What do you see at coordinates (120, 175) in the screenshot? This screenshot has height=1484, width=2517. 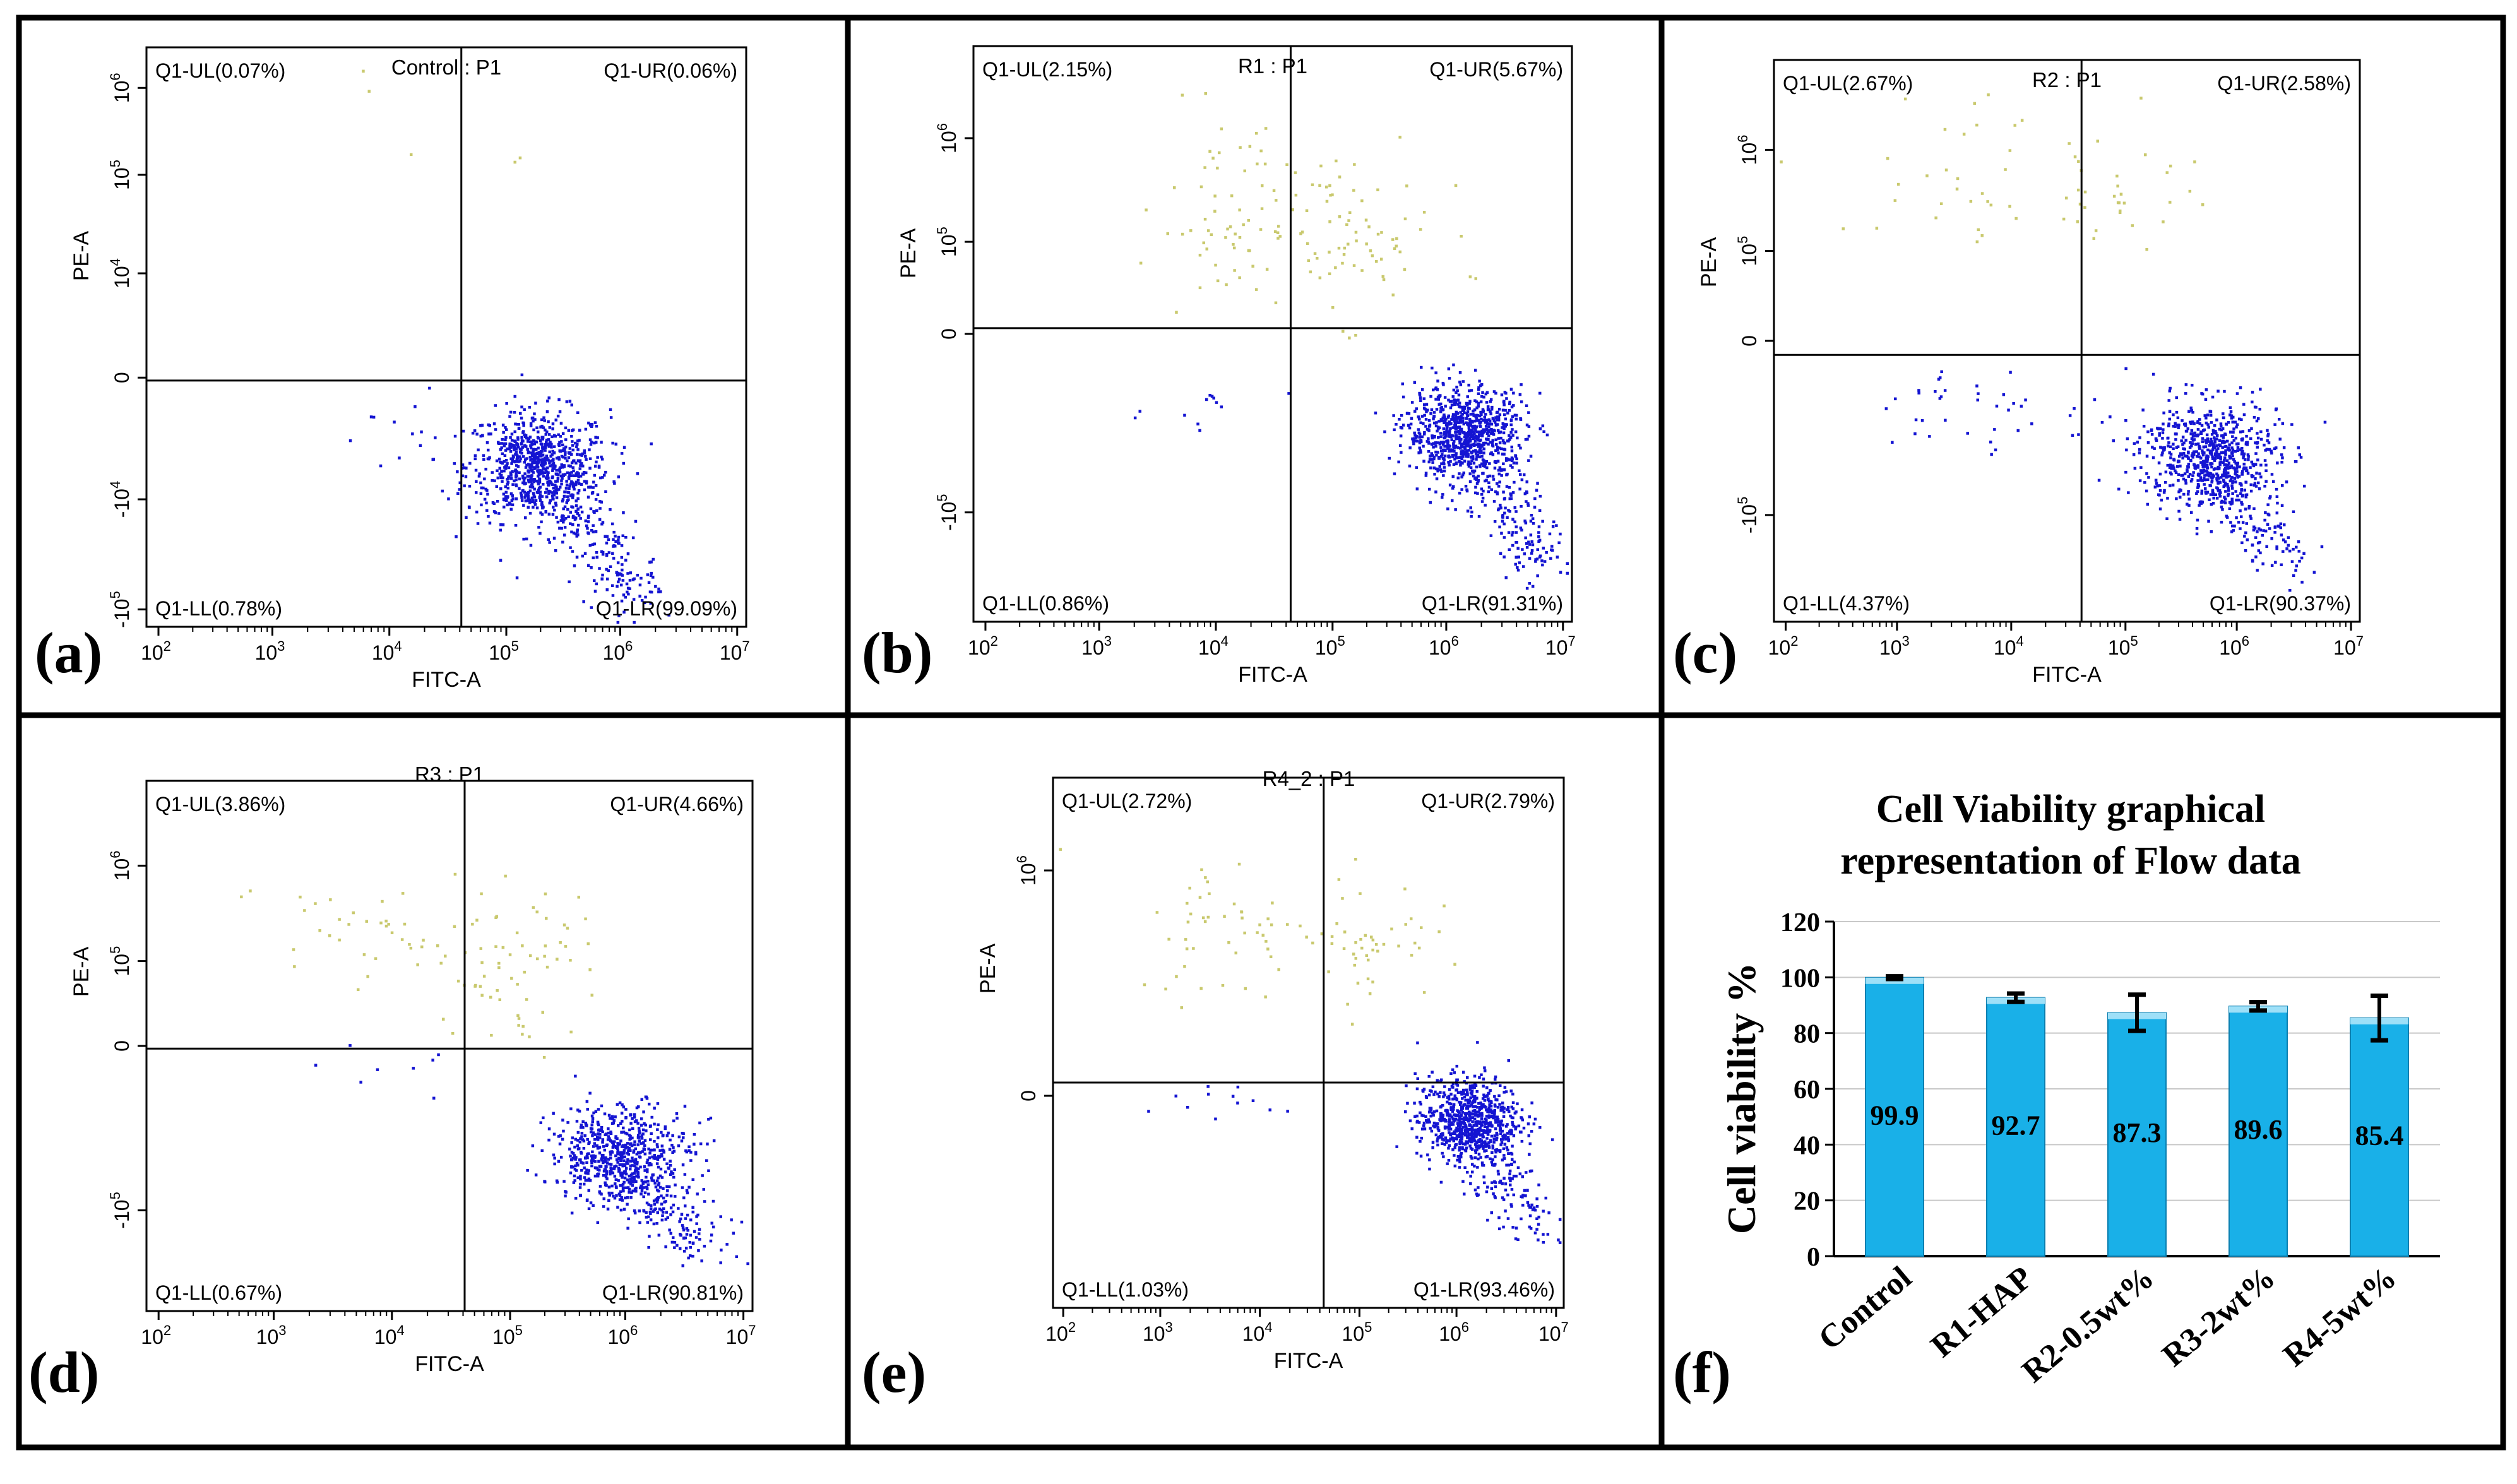 I see `y-tick-label: 105` at bounding box center [120, 175].